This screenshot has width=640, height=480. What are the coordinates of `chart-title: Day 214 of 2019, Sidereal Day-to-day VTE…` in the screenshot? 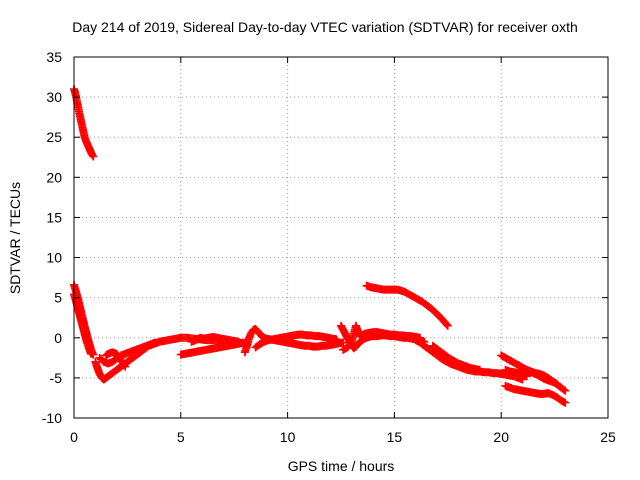 It's located at (325, 27).